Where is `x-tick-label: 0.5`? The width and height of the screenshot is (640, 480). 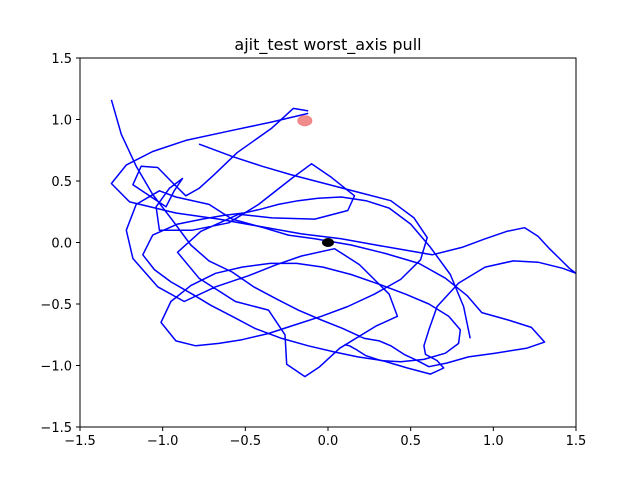
x-tick-label: 0.5 is located at coordinates (410, 441).